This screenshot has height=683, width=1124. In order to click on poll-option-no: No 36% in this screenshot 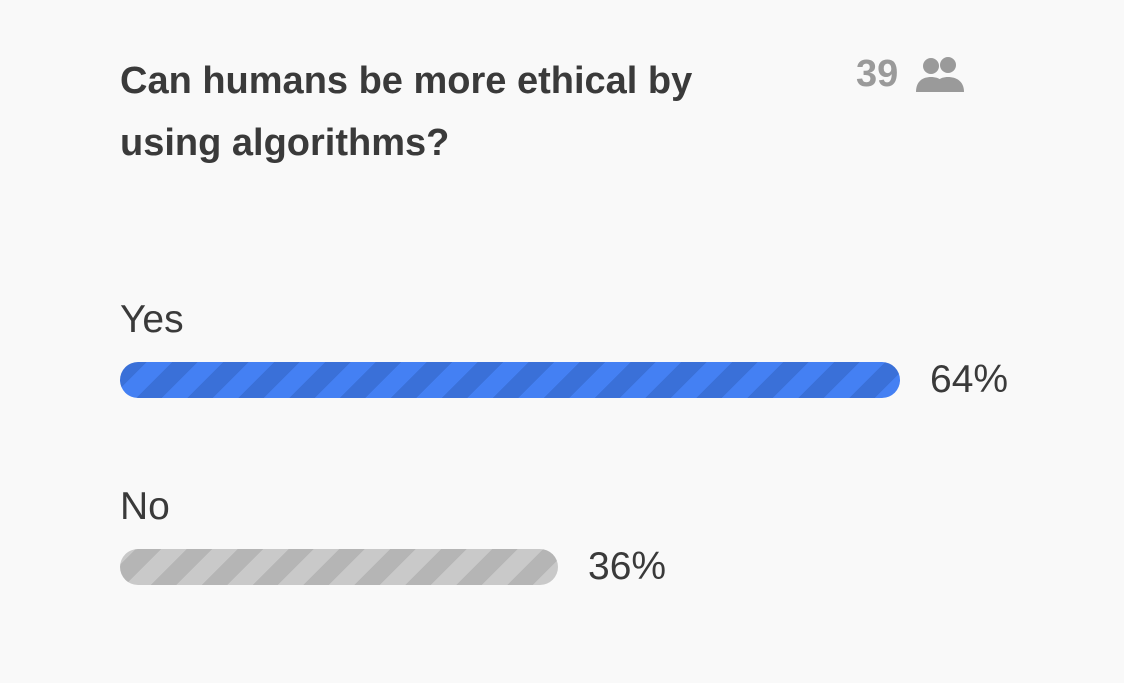, I will do `click(580, 536)`.